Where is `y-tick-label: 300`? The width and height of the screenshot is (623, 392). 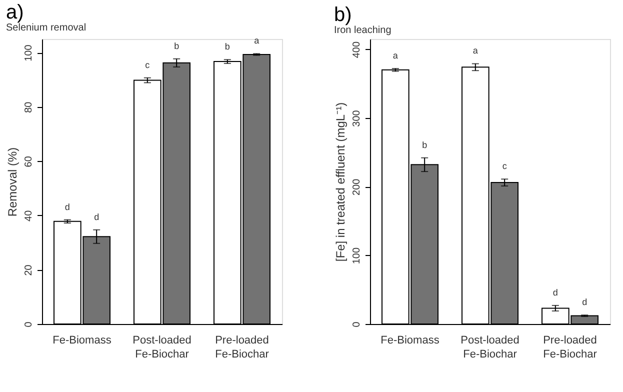 y-tick-label: 300 is located at coordinates (357, 118).